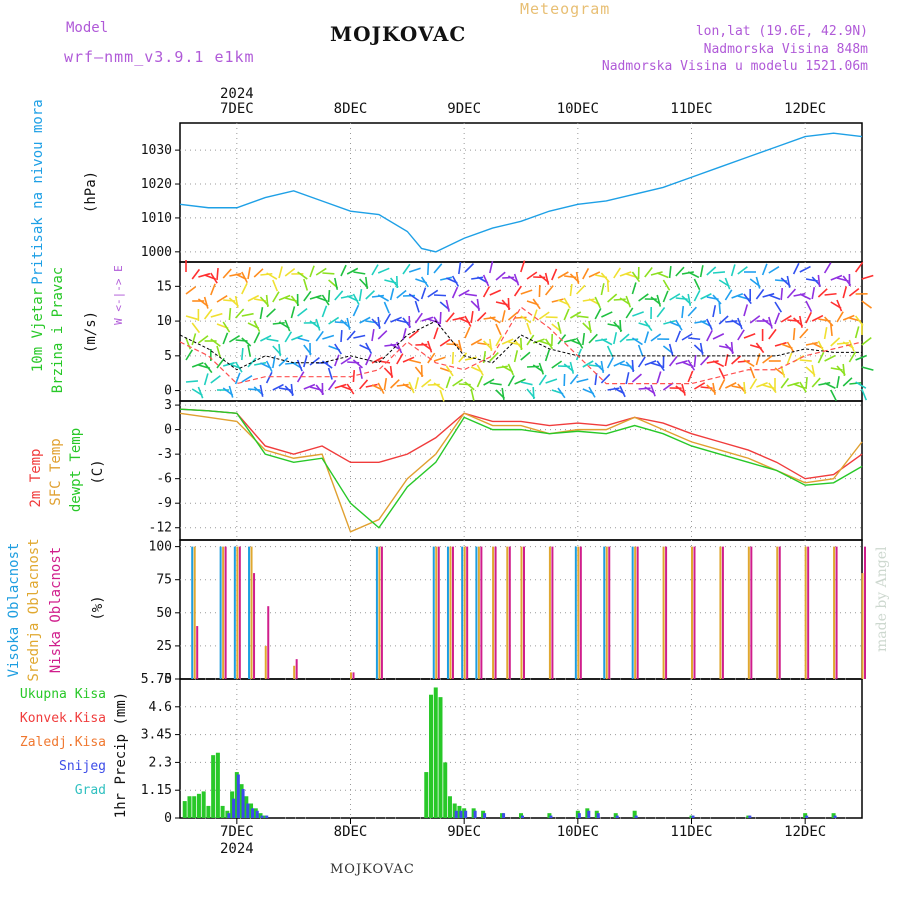  What do you see at coordinates (237, 849) in the screenshot?
I see `bottom-year-label: 2024` at bounding box center [237, 849].